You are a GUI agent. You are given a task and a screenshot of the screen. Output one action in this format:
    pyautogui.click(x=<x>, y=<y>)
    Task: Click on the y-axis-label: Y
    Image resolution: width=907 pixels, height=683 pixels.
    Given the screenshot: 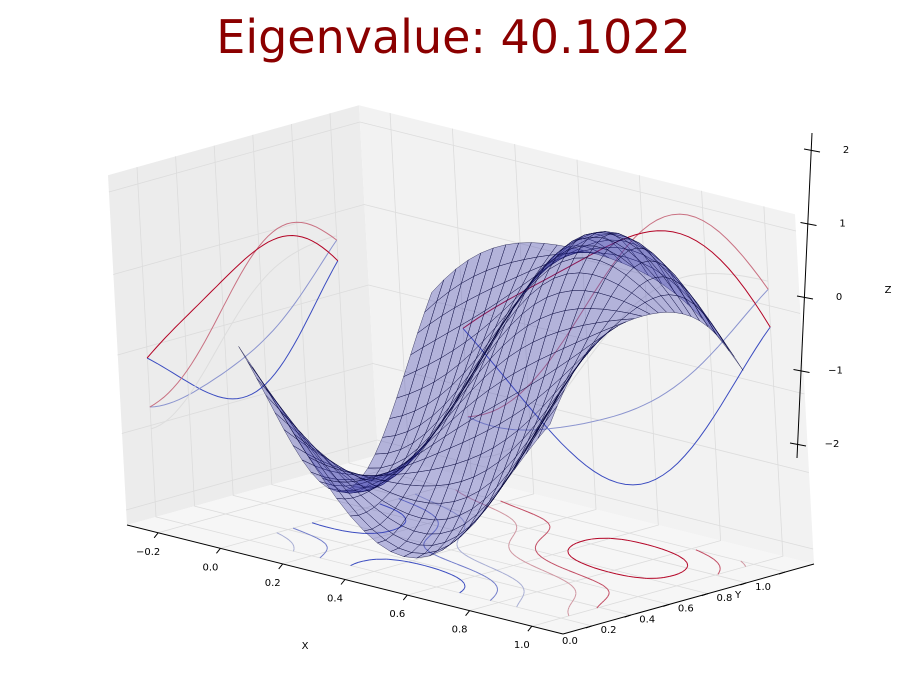 What is the action you would take?
    pyautogui.click(x=738, y=595)
    